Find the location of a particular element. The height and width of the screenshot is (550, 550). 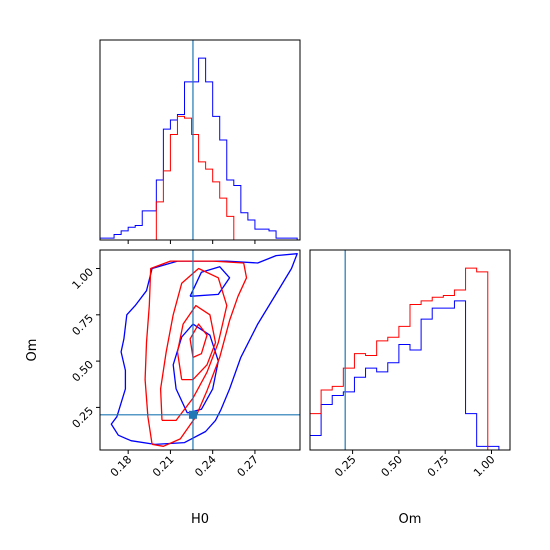

contour-layer is located at coordinates (204, 350).